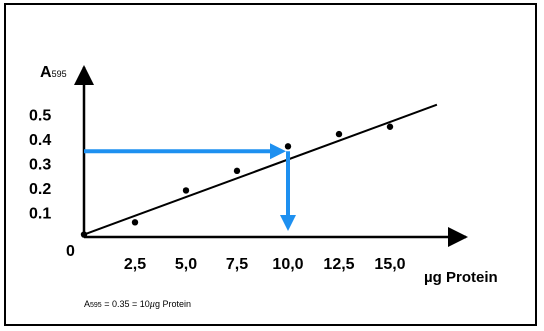 The height and width of the screenshot is (331, 544). What do you see at coordinates (40, 116) in the screenshot?
I see `y-tick-label: 0.5` at bounding box center [40, 116].